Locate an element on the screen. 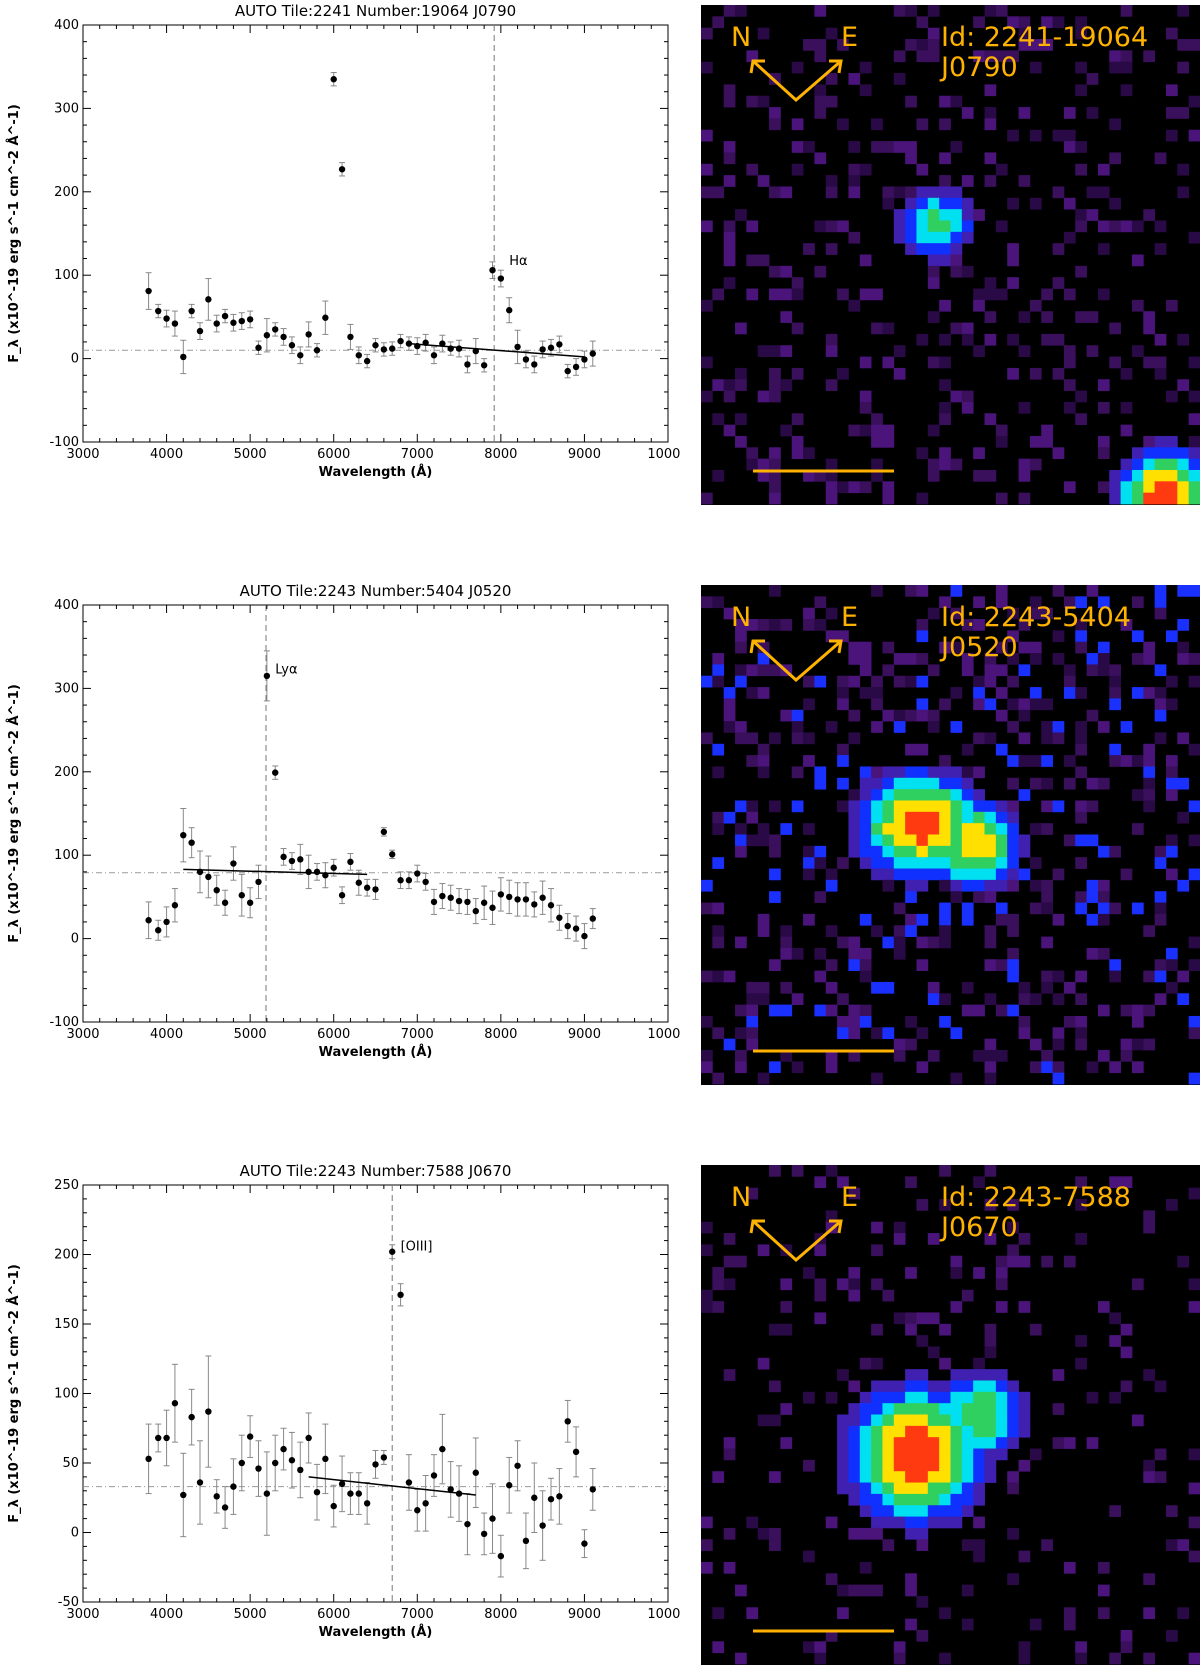 This screenshot has height=1665, width=1200. cutout-pixels is located at coordinates (950, 835).